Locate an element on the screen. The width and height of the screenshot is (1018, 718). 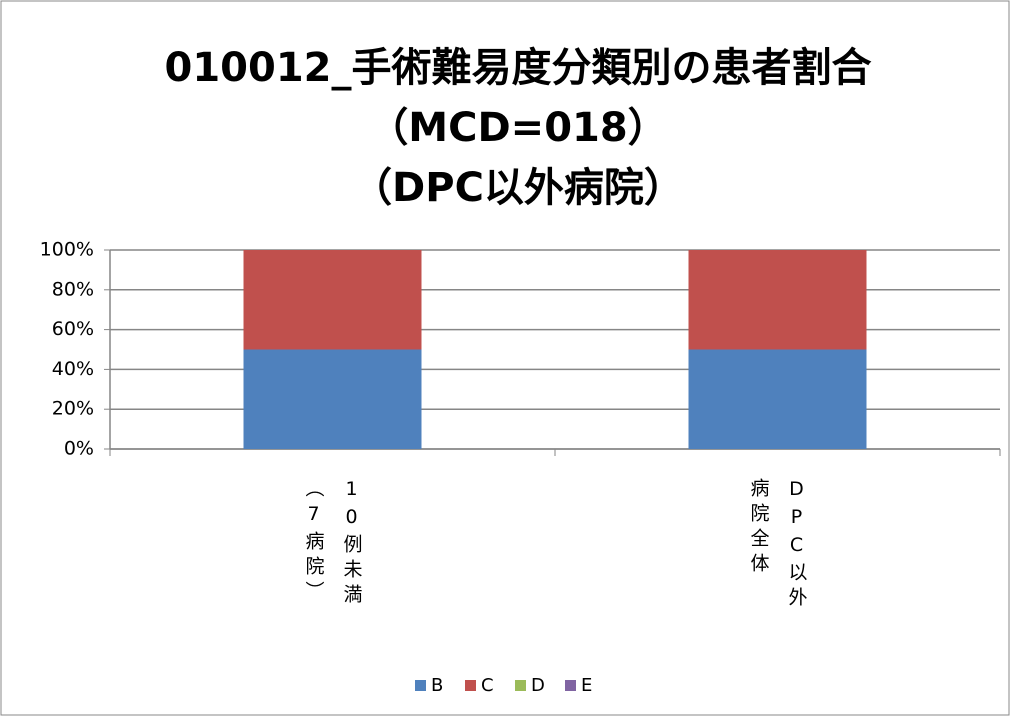
chart-title: （MCD=018） is located at coordinates (517, 128).